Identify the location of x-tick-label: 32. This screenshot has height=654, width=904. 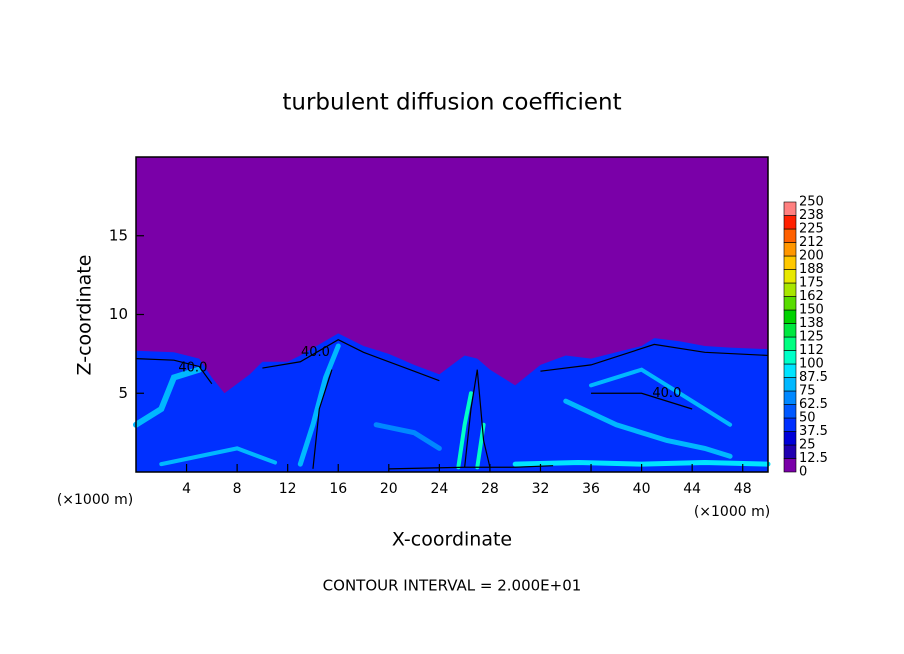
(541, 489).